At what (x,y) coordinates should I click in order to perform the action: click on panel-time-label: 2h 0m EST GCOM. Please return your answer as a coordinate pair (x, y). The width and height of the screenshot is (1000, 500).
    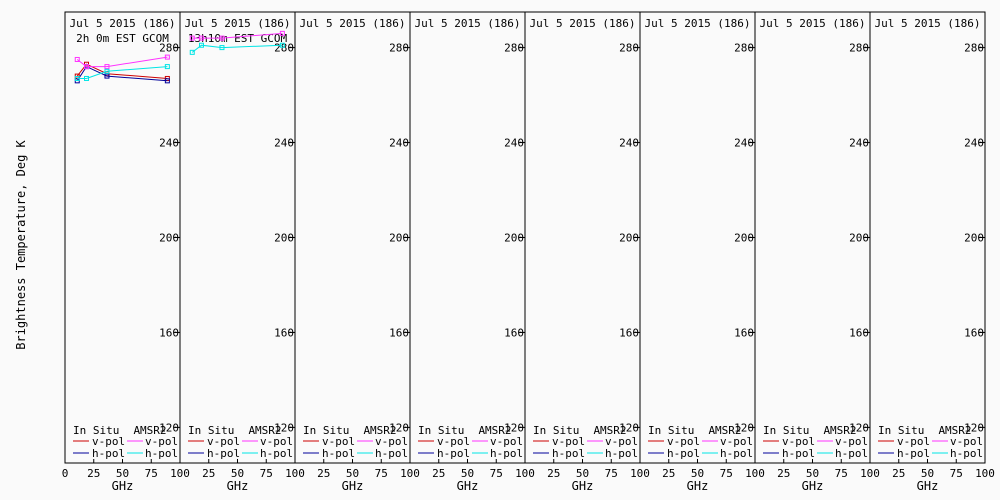
    Looking at the image, I should click on (122, 38).